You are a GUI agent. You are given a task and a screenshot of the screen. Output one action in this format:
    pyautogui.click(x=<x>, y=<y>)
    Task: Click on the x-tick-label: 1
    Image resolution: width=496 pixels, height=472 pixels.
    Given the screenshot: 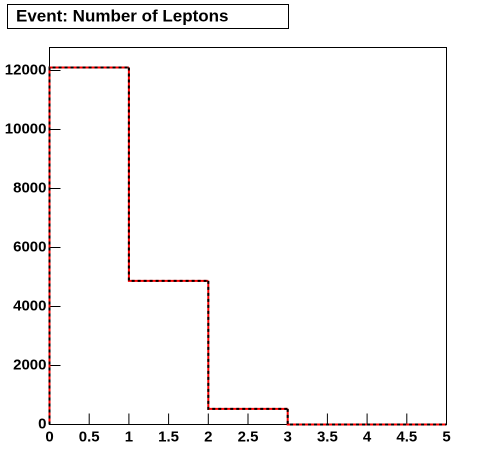 What is the action you would take?
    pyautogui.click(x=129, y=436)
    